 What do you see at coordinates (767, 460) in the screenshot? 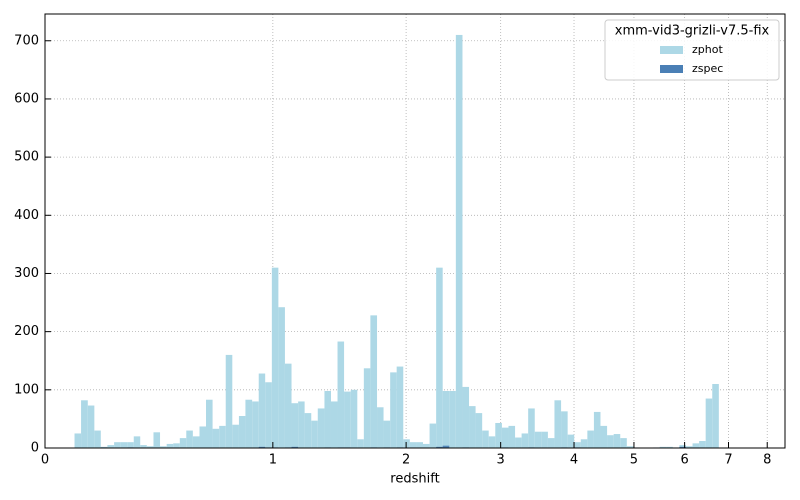
I see `x-tick-label: 8` at bounding box center [767, 460].